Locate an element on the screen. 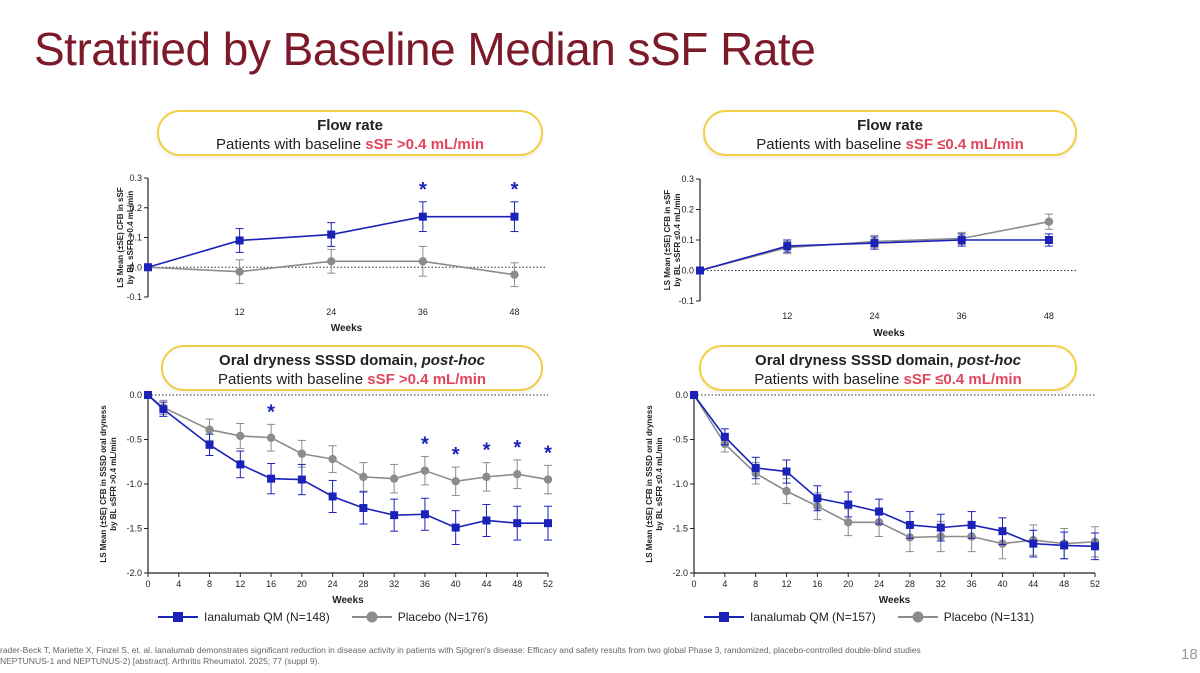 The width and height of the screenshot is (1200, 673). pill-flow-high-heading: Flow rate is located at coordinates (350, 125).